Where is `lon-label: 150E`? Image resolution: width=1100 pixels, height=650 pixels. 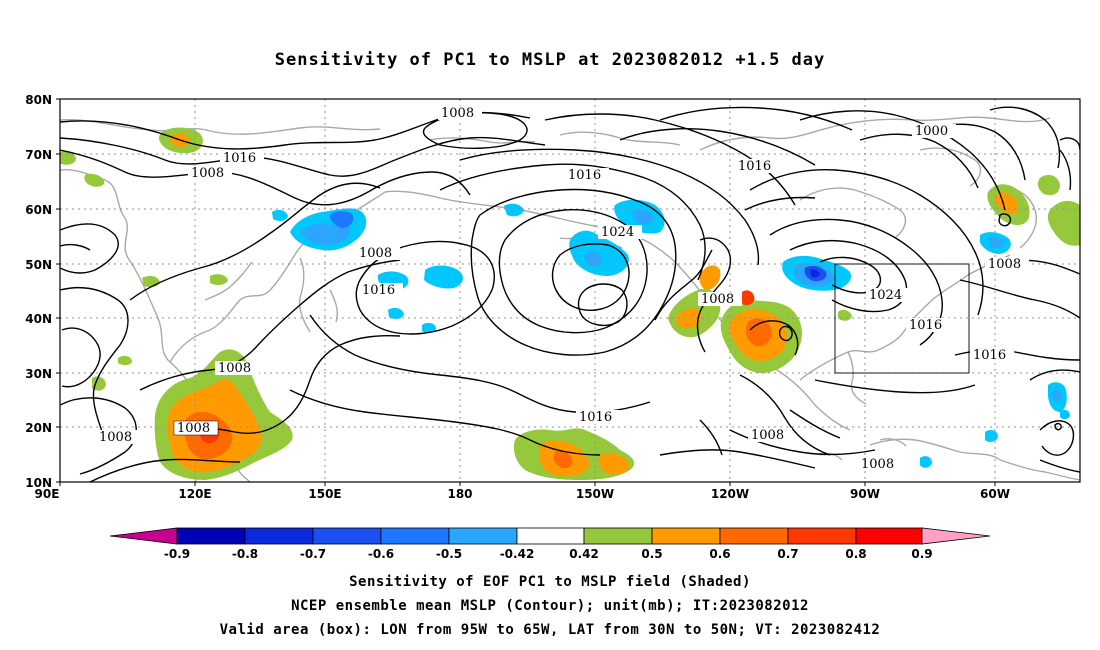
lon-label: 150E is located at coordinates (324, 494).